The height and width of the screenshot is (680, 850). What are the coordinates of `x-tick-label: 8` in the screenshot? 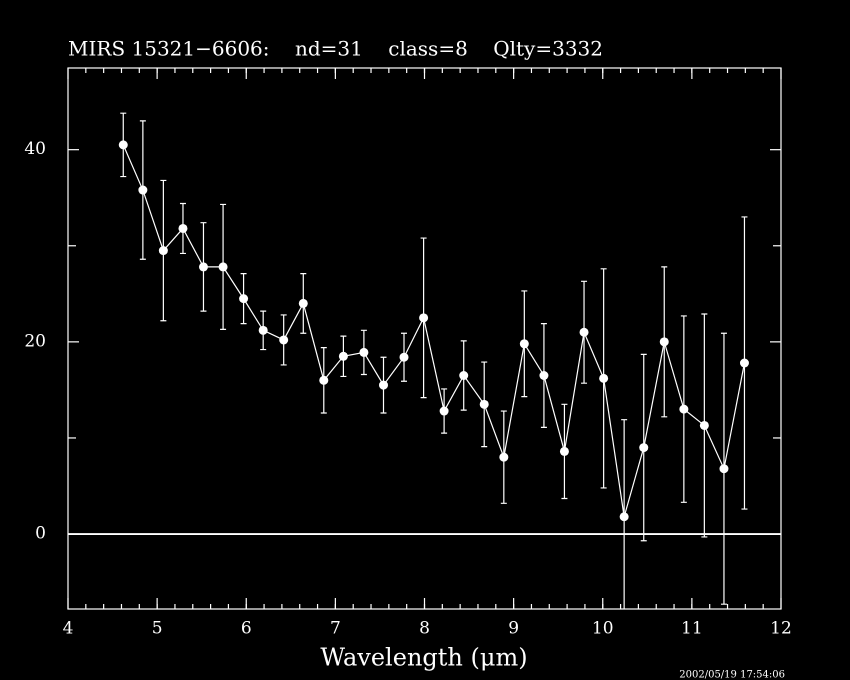 It's located at (424, 629).